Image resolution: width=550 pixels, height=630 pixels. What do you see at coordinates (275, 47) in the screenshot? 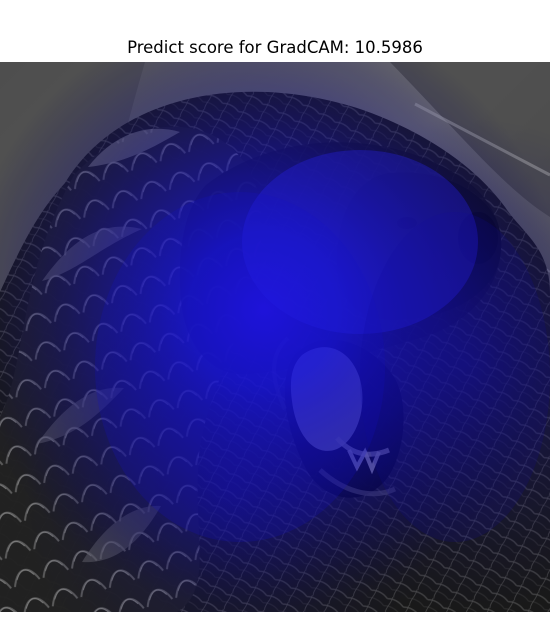
I see `figure-title: Predict score for GradCAM: 10.5986` at bounding box center [275, 47].